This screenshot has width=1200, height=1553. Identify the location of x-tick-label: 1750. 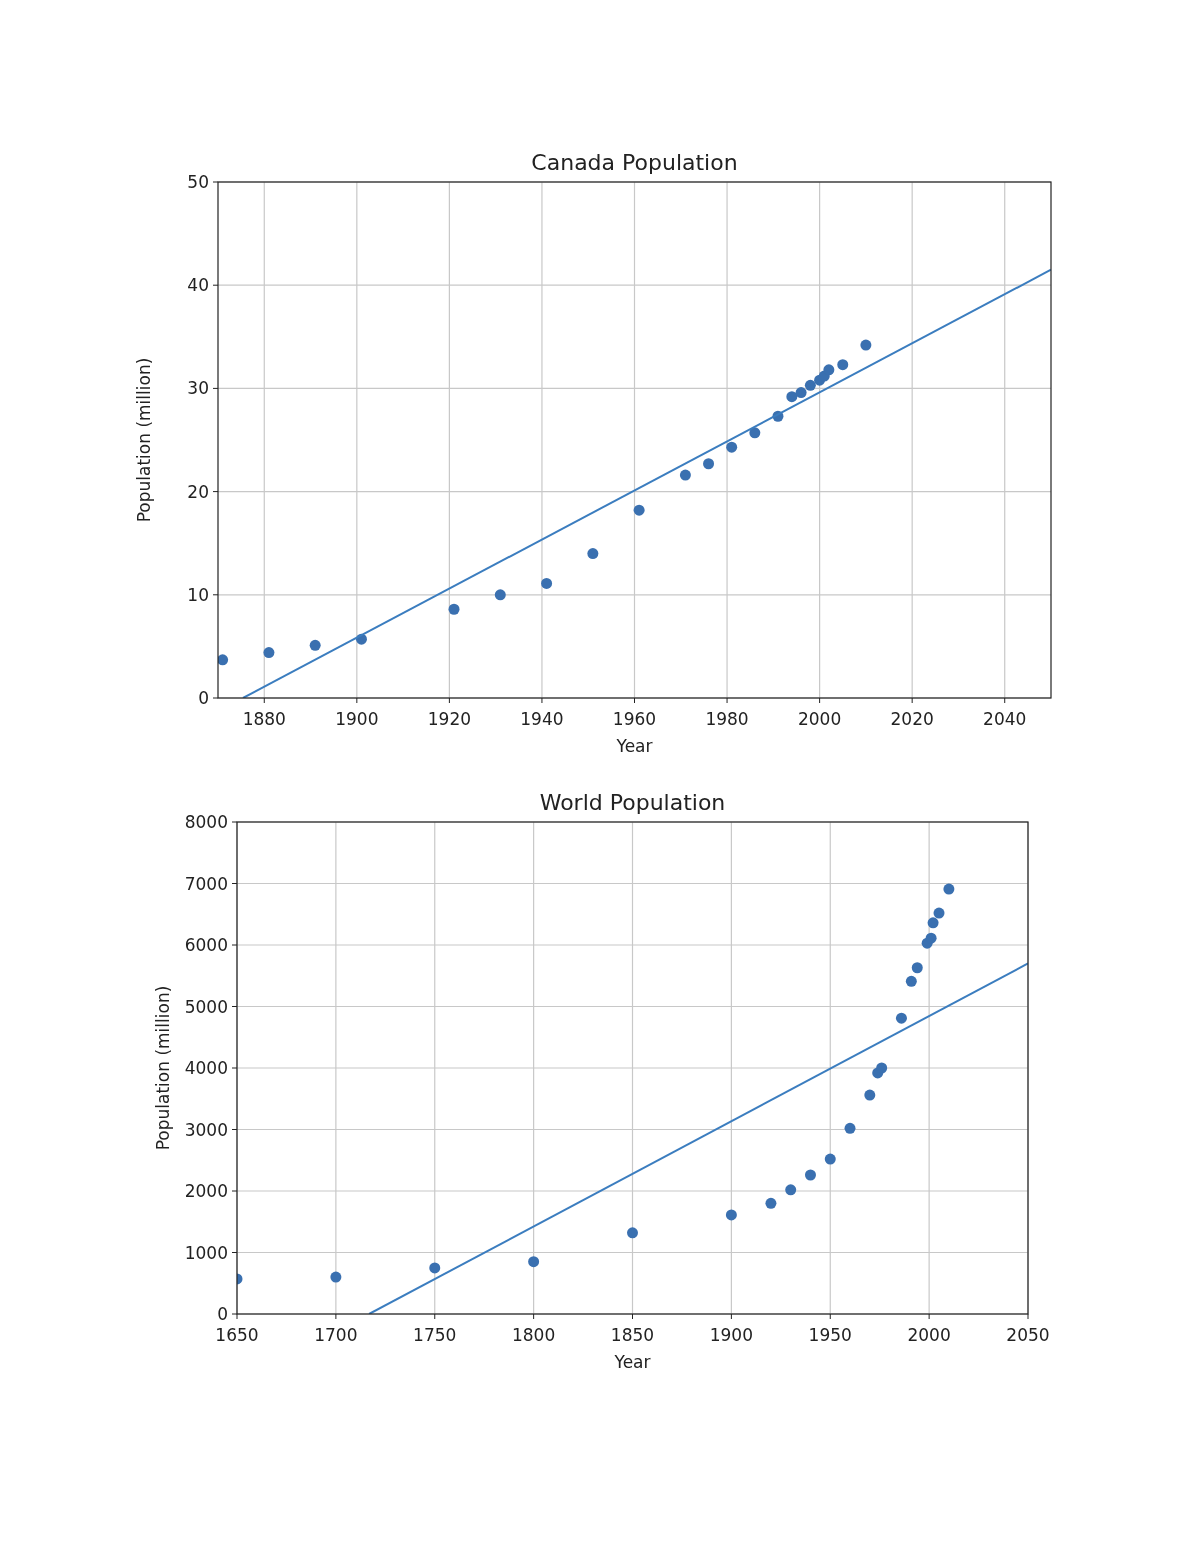
(435, 1335).